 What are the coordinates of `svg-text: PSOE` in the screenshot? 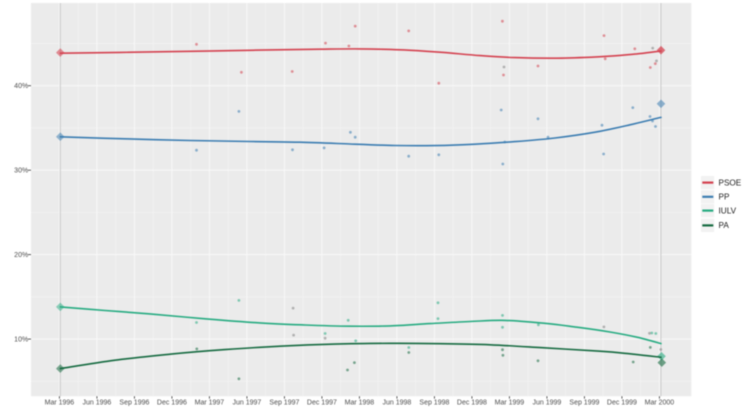 It's located at (730, 182).